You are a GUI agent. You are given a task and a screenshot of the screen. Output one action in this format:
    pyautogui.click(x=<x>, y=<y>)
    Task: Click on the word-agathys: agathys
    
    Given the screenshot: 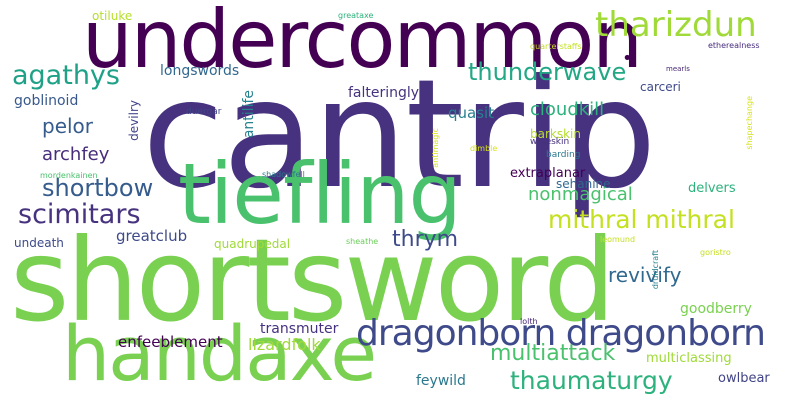 What is the action you would take?
    pyautogui.click(x=66, y=75)
    